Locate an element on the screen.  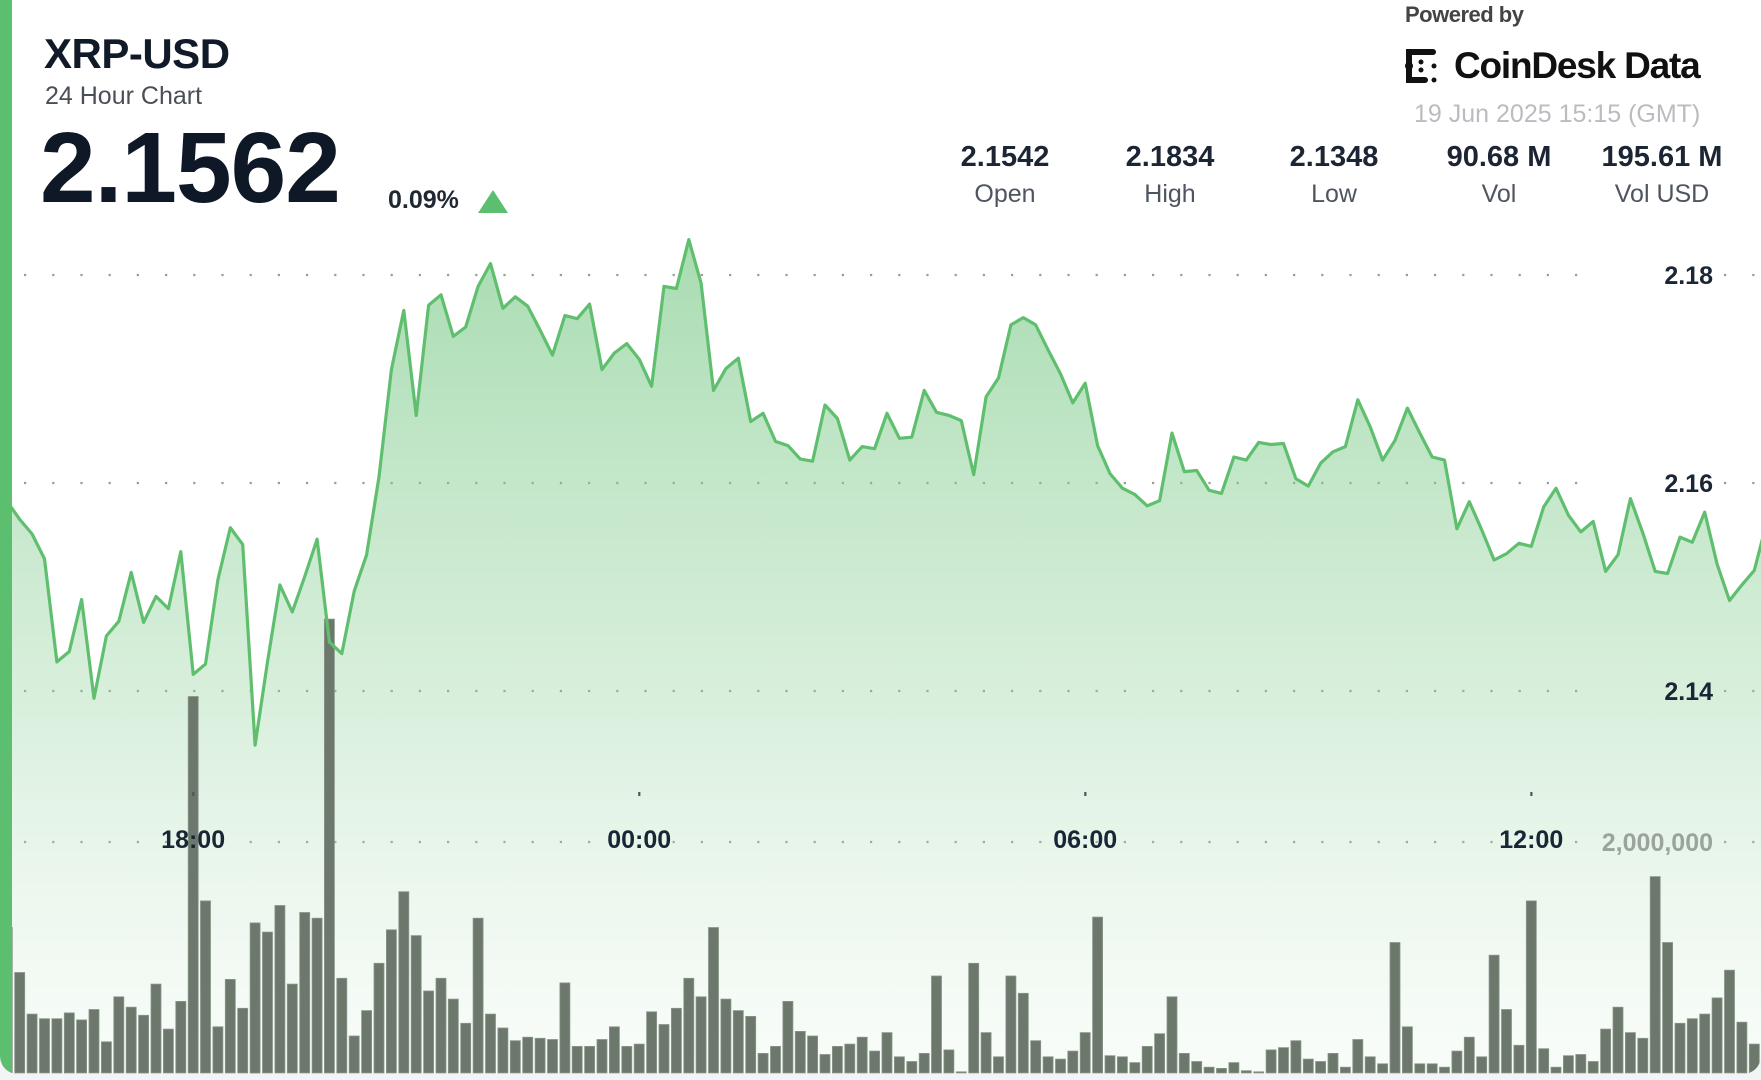
price-change: 0.09% is located at coordinates (423, 200).